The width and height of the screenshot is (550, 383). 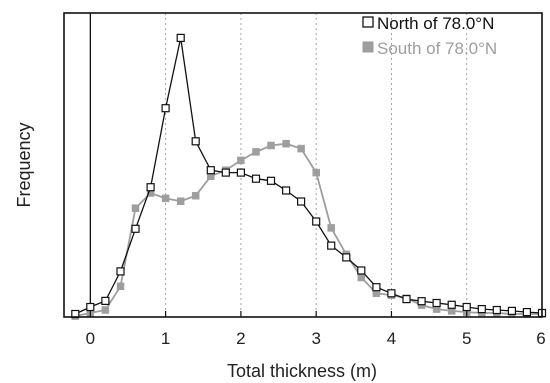 I want to click on x-tick-label-6: 6, so click(x=540, y=338).